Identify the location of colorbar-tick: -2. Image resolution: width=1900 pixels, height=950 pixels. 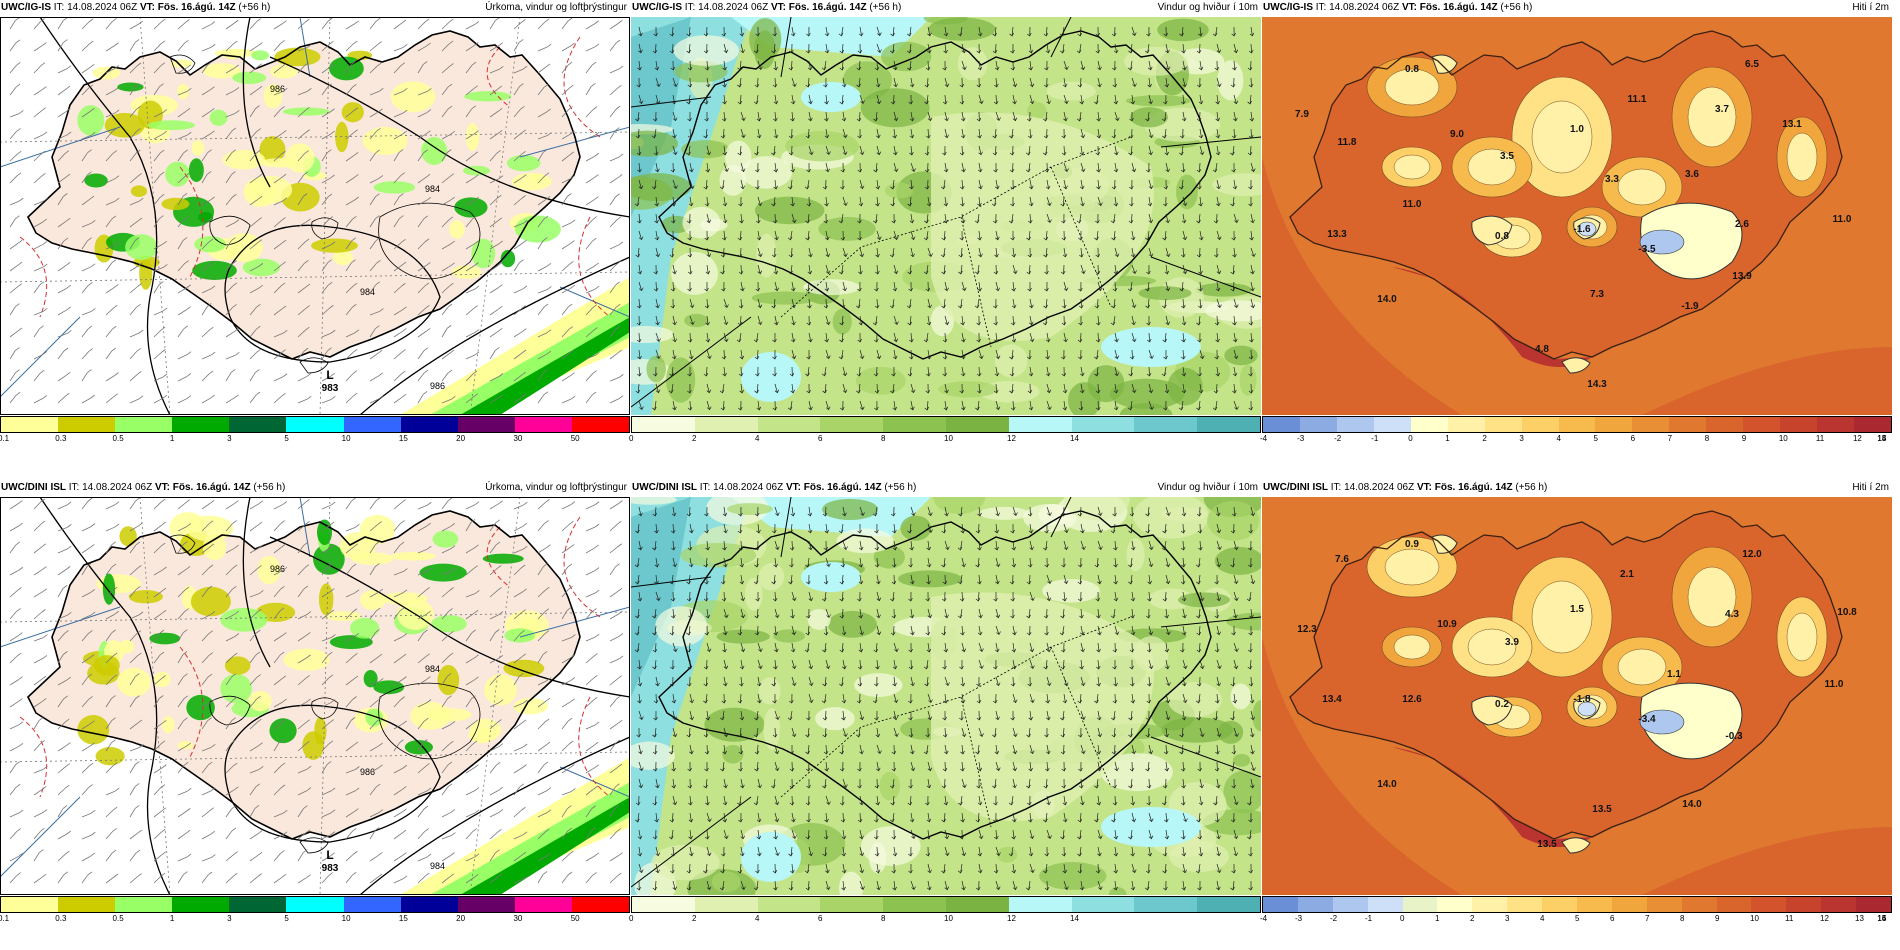
(1338, 438).